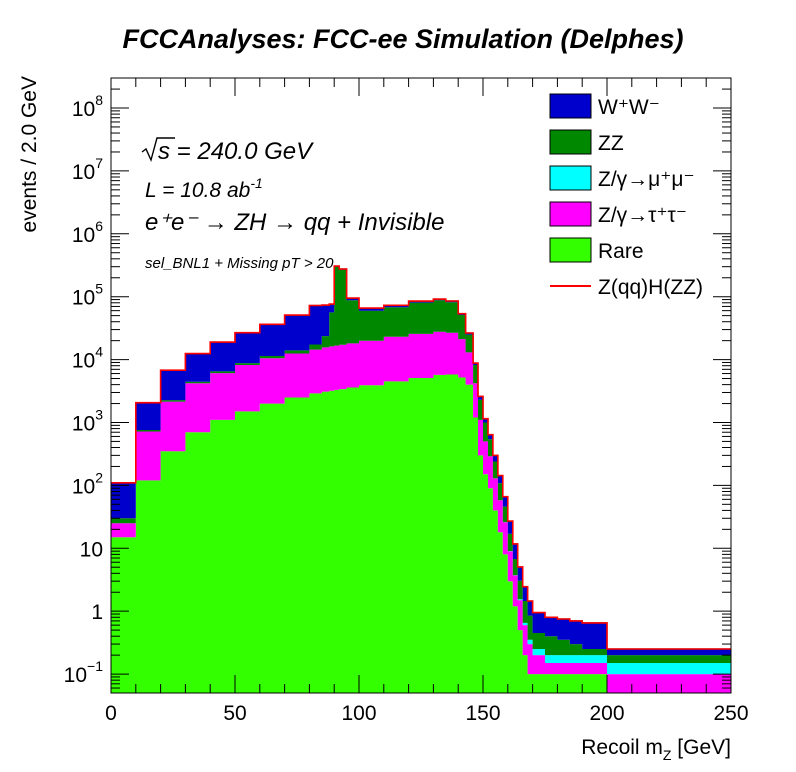 The height and width of the screenshot is (772, 796). Describe the element at coordinates (87, 106) in the screenshot. I see `y-tick-label: 10⁸` at that location.